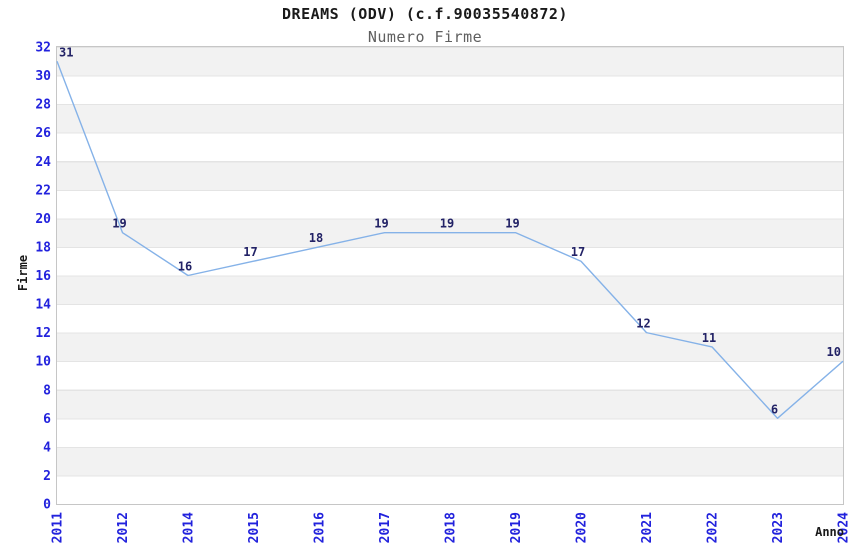  What do you see at coordinates (23, 273) in the screenshot?
I see `y-axis-label: Firme` at bounding box center [23, 273].